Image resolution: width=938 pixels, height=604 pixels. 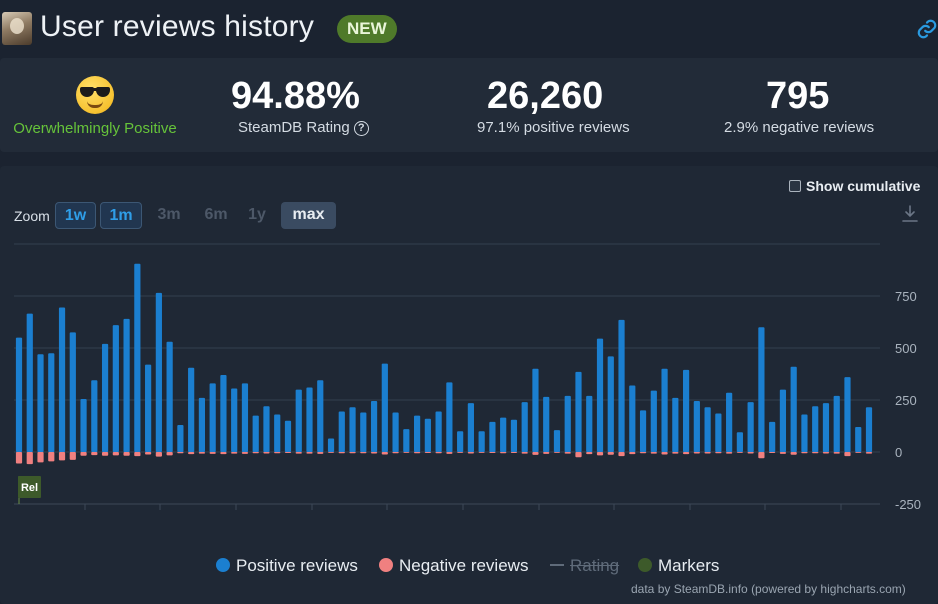 I want to click on zoom-1w-button: 1w, so click(x=75, y=215).